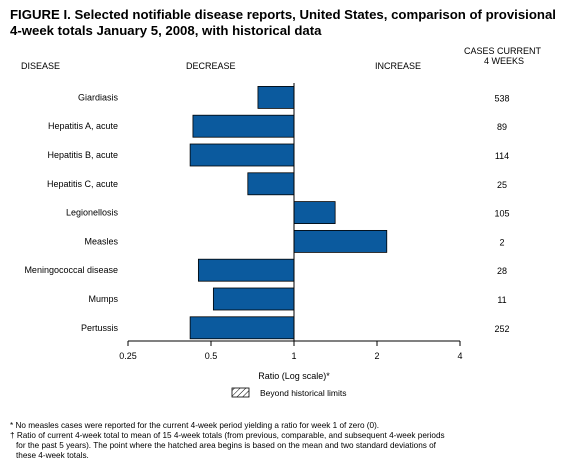  I want to click on legend-label: Beyond historical limits, so click(303, 393).